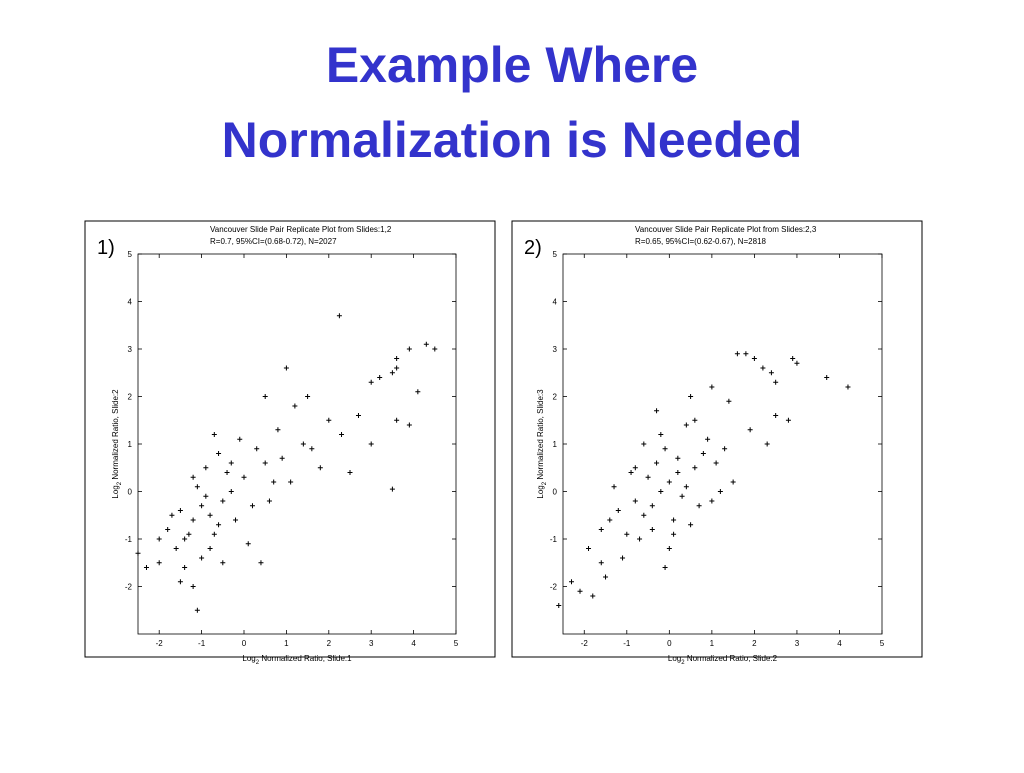 The width and height of the screenshot is (1024, 773). I want to click on chart-title: R=0.7, 95%CI=(0.68-0.72), N=2027, so click(273, 241).